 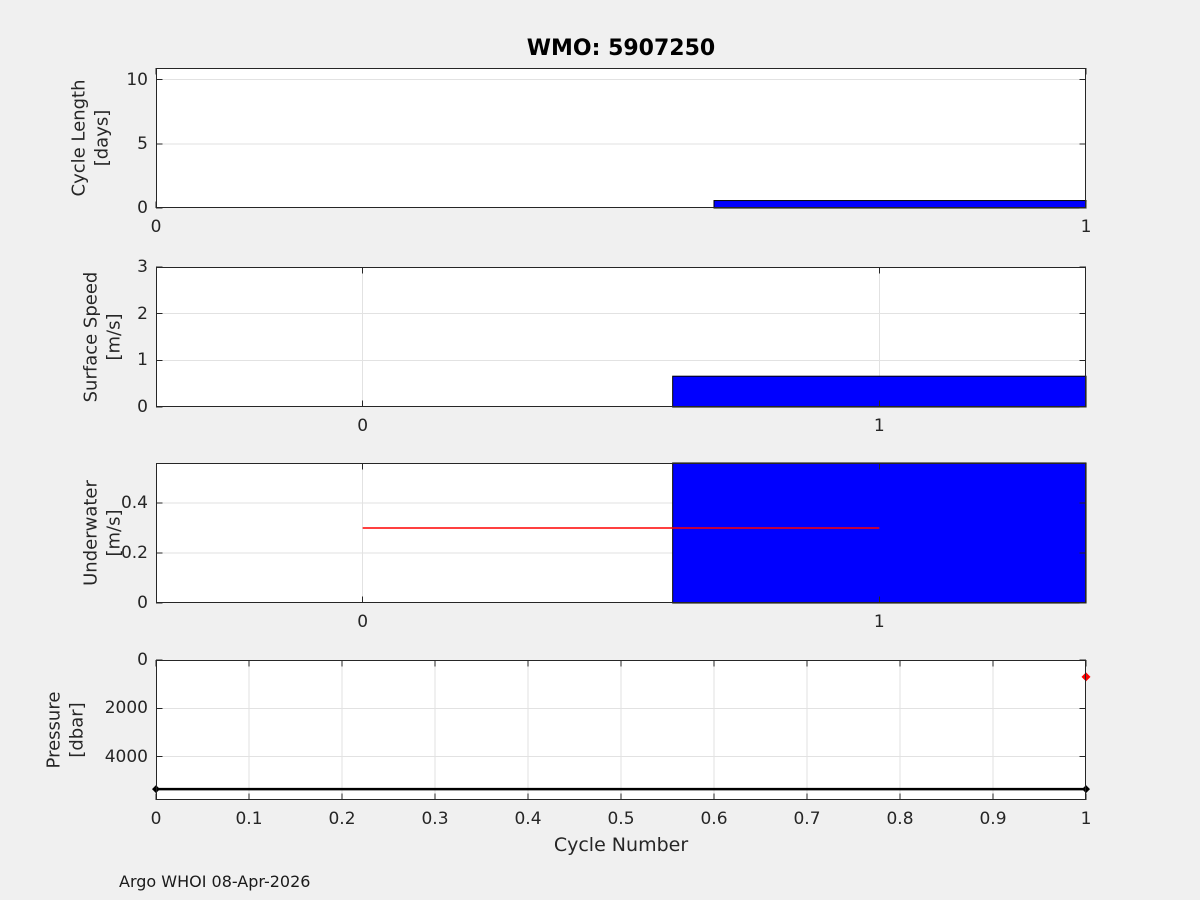 I want to click on x-tick-label: 0.4, so click(x=528, y=819).